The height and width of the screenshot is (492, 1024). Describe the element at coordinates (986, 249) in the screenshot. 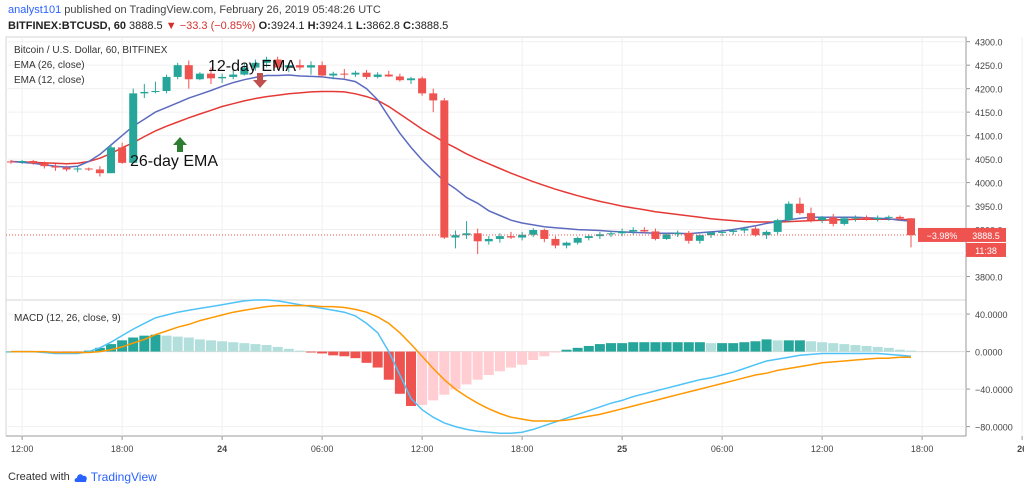

I see `countdown-badge` at that location.